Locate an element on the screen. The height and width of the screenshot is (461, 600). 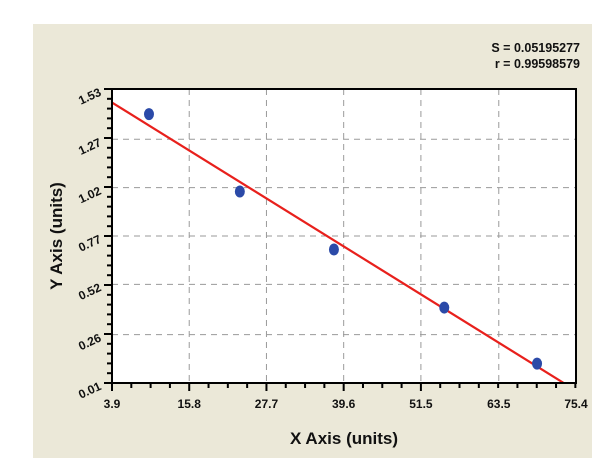
fit-statistics: S = 0.05195277 r = 0.99598579 is located at coordinates (535, 56).